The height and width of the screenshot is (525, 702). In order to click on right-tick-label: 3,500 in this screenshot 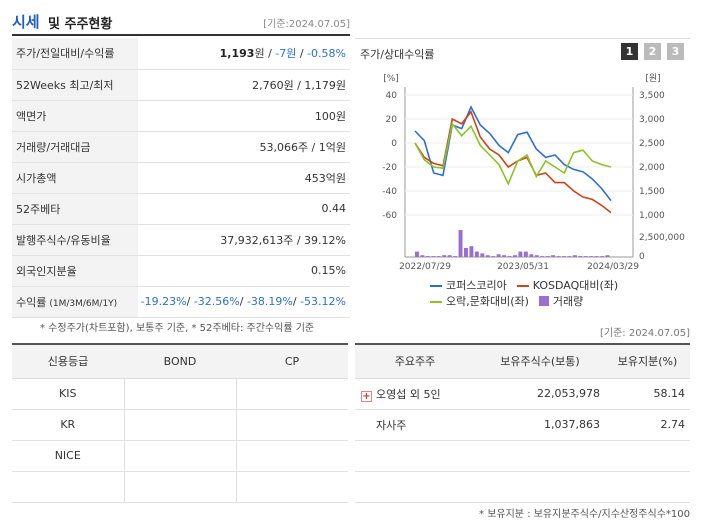, I will do `click(652, 96)`.